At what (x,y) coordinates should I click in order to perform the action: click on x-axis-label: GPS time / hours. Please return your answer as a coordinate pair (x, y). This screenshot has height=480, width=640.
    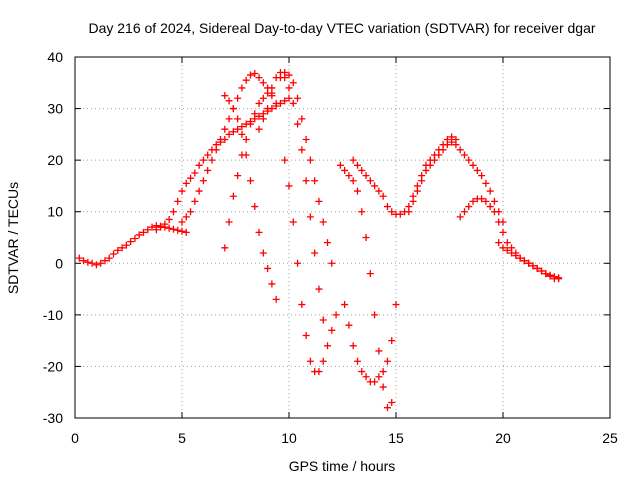
    Looking at the image, I should click on (342, 466).